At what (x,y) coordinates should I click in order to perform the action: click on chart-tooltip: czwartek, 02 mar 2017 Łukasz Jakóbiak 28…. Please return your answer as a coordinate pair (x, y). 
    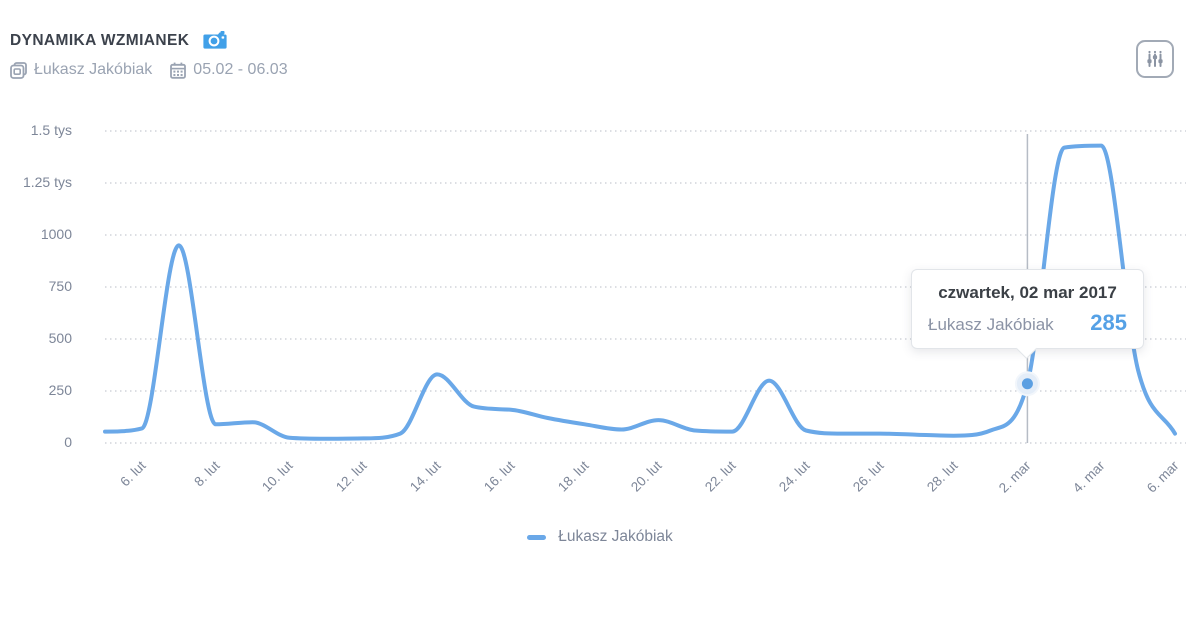
    Looking at the image, I should click on (1027, 314).